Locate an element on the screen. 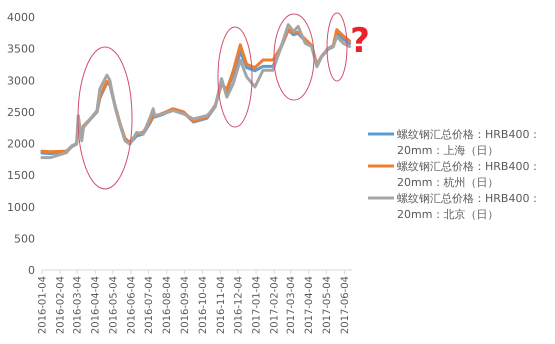 The height and width of the screenshot is (344, 555). x-tick-label: 2016-03-04 is located at coordinates (78, 305).